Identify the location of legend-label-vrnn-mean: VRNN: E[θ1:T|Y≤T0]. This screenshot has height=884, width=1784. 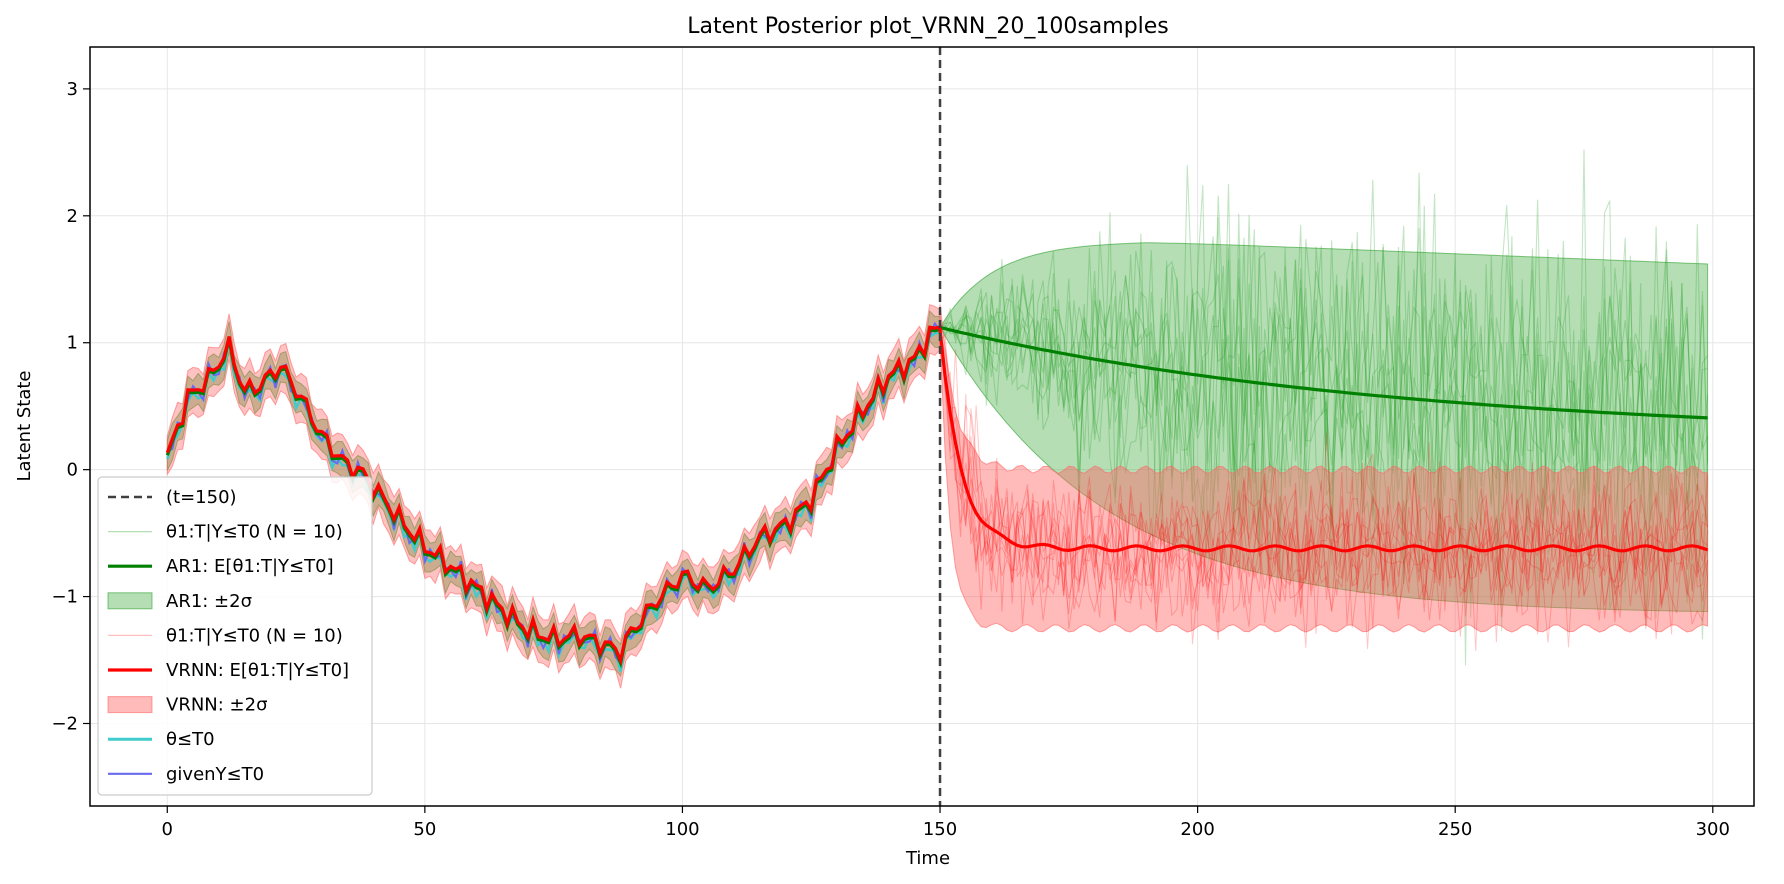
(257, 670).